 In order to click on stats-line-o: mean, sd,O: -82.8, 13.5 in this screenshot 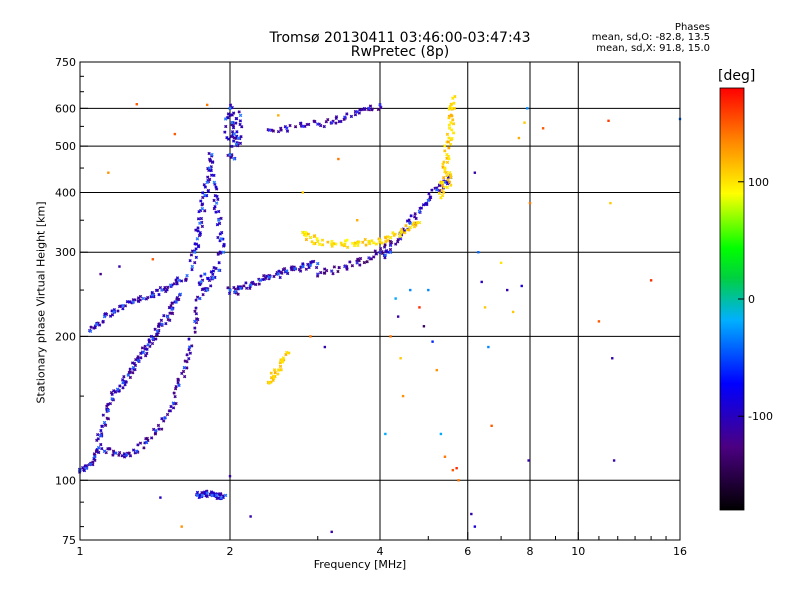, I will do `click(650, 37)`.